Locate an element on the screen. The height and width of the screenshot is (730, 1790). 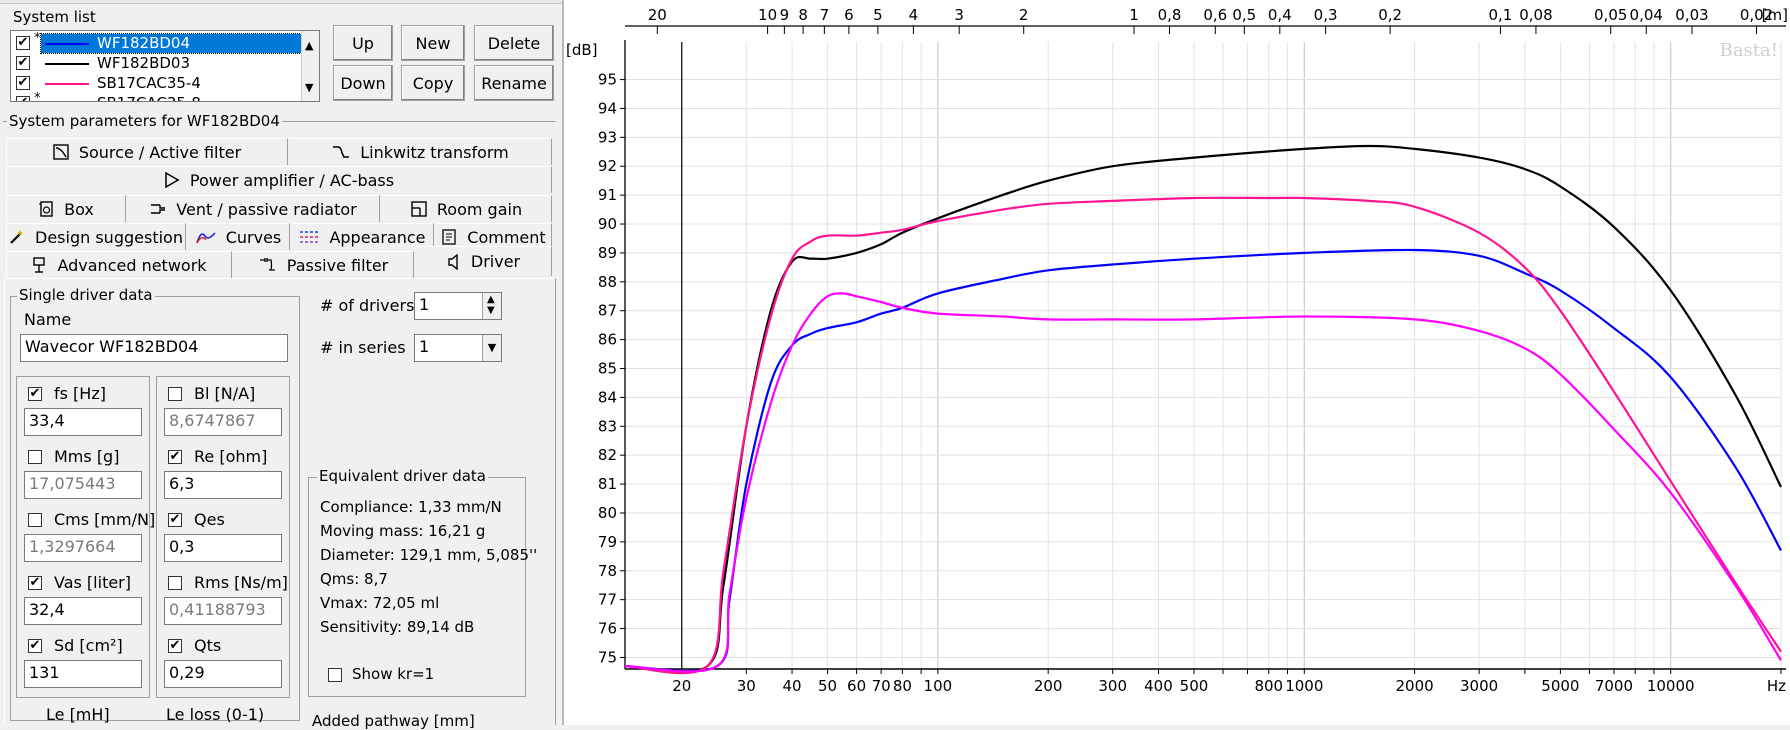
list-scrollbar: ▲ ▼ is located at coordinates (310, 66).